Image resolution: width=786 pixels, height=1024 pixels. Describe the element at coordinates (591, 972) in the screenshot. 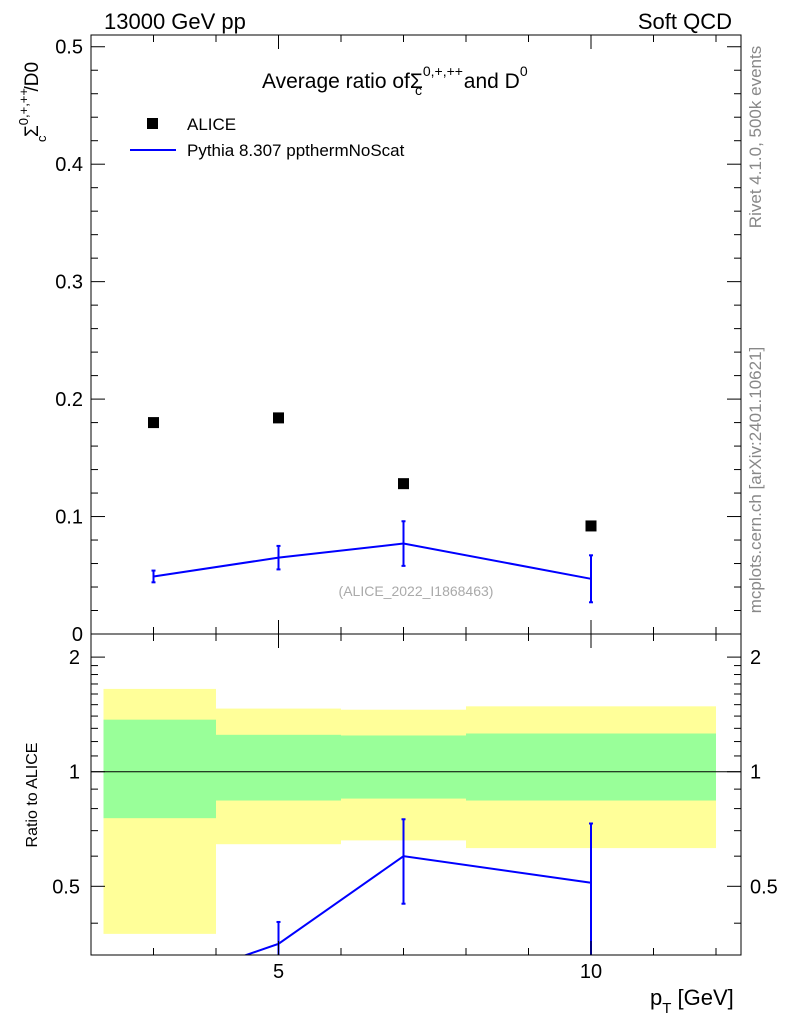

I see `x-tick-label: 10` at that location.